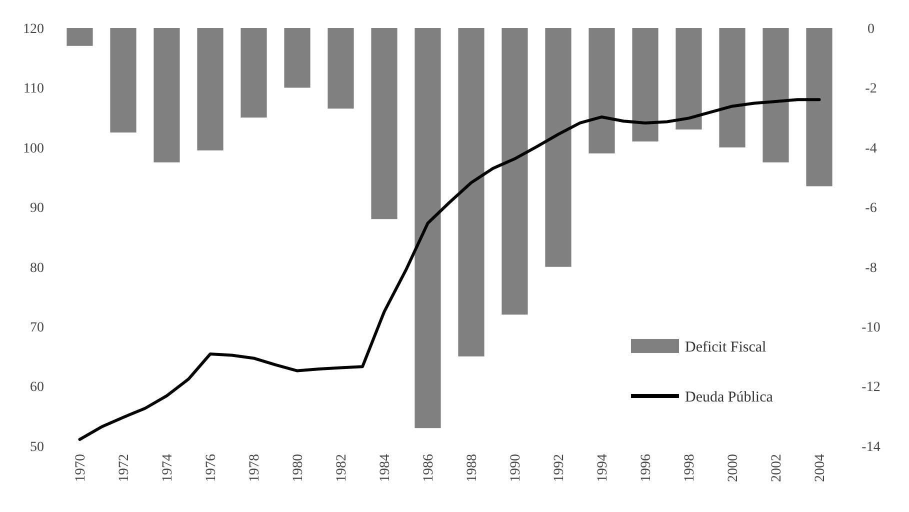  I want to click on y2-tick-label: -8, so click(871, 268).